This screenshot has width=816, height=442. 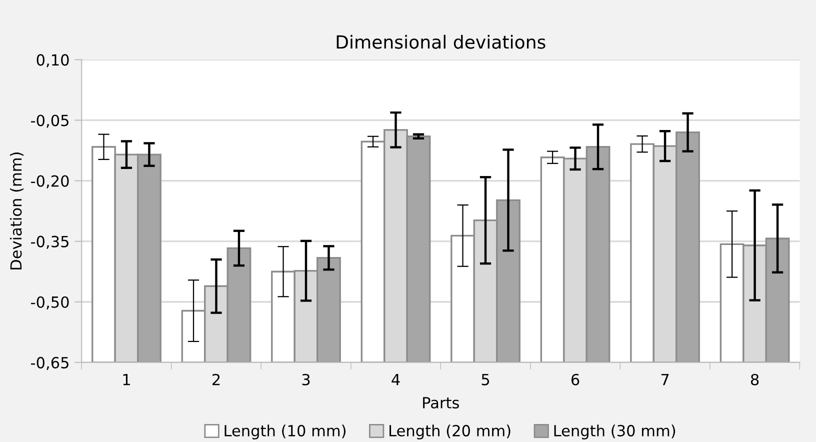 What do you see at coordinates (126, 380) in the screenshot?
I see `x-tick-label: 1` at bounding box center [126, 380].